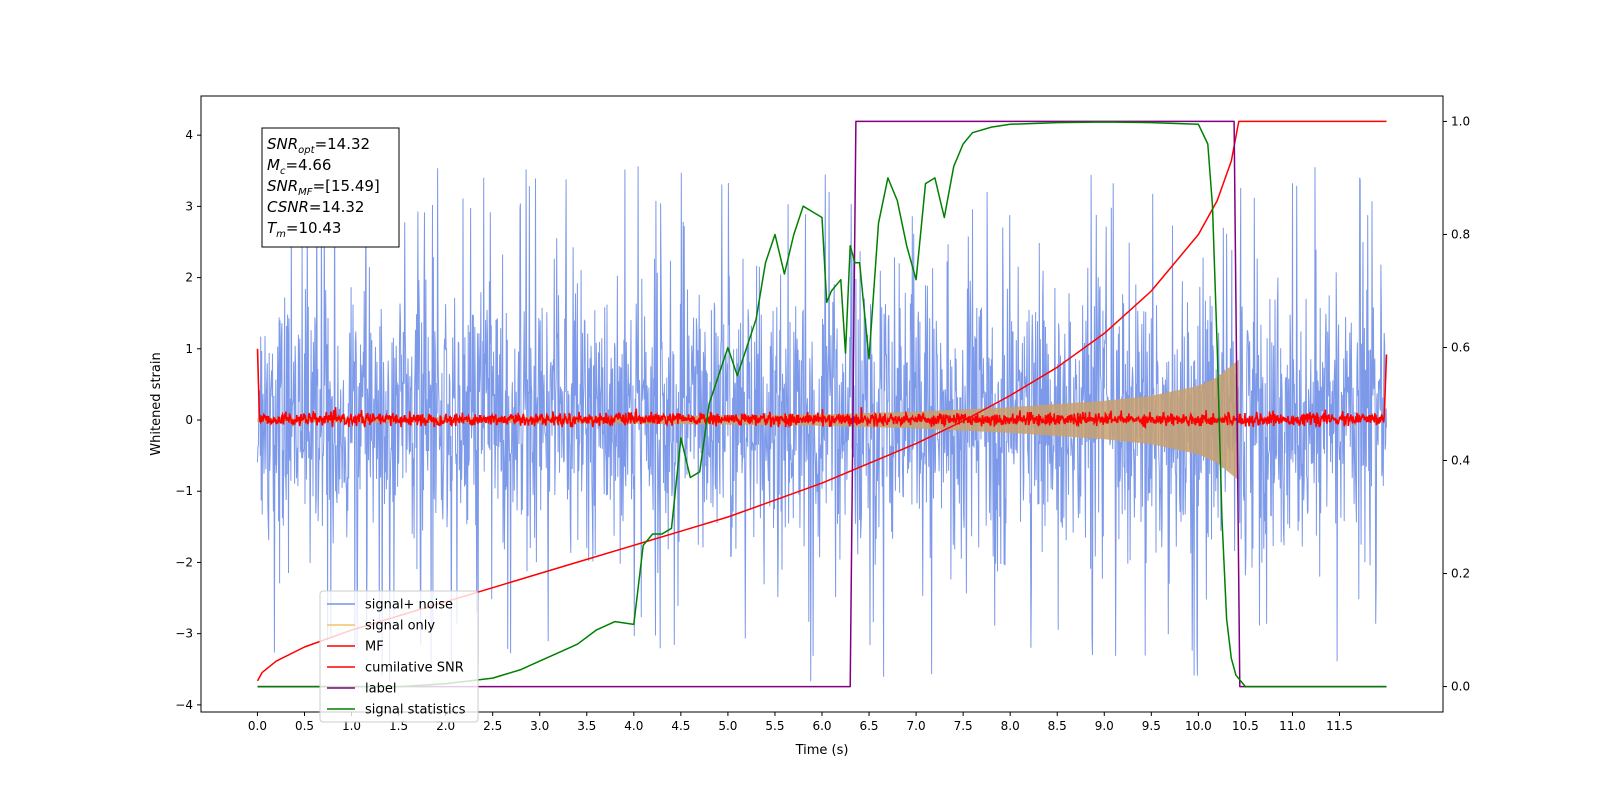  I want to click on x-tick-label: 11.5, so click(1339, 726).